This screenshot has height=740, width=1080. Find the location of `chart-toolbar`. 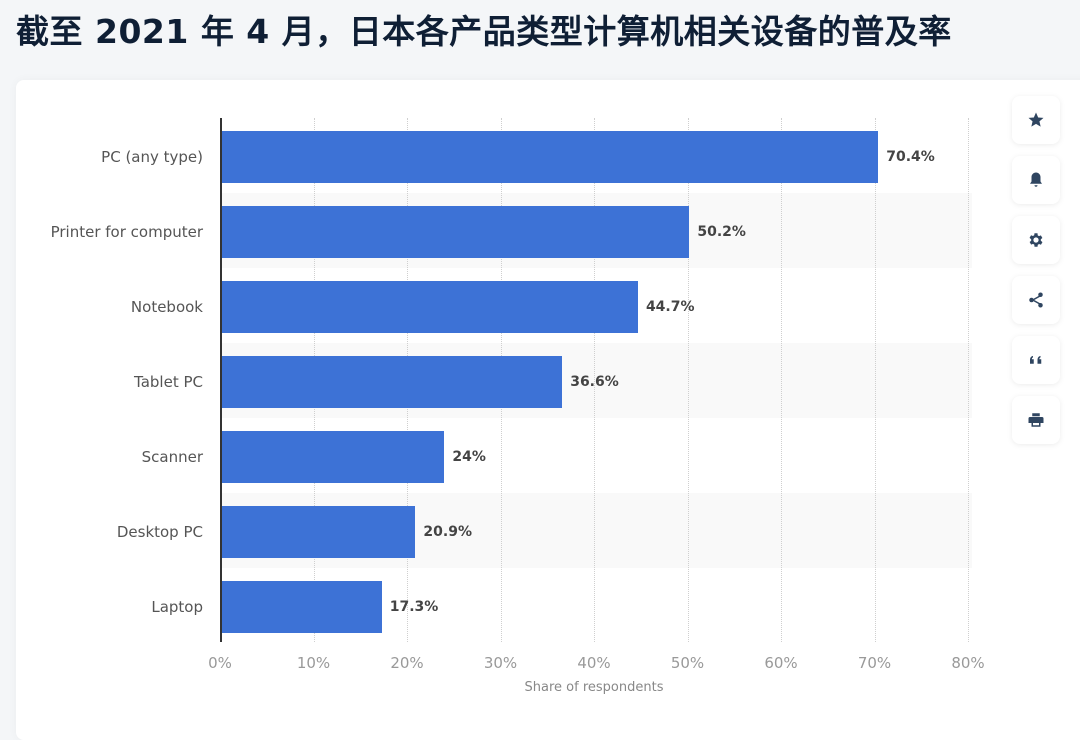

chart-toolbar is located at coordinates (1036, 276).